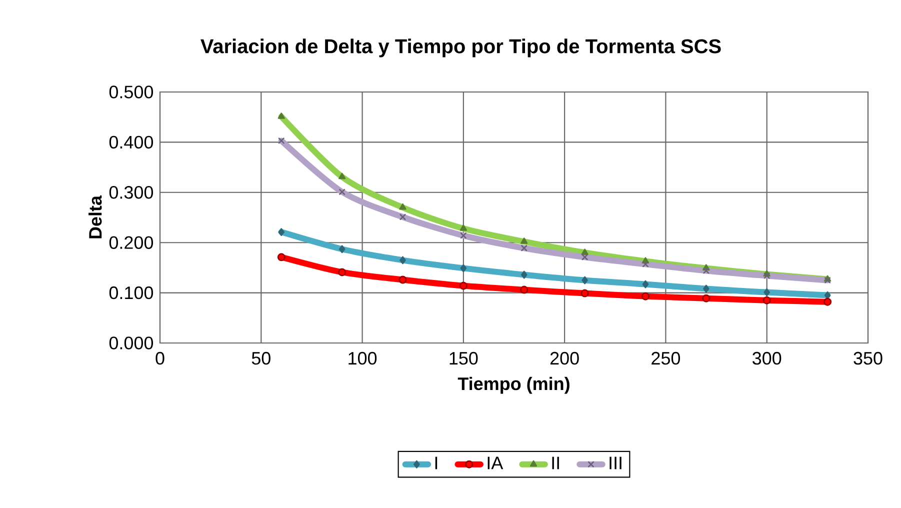 This screenshot has width=901, height=508. What do you see at coordinates (160, 358) in the screenshot?
I see `x-tick-label: 0` at bounding box center [160, 358].